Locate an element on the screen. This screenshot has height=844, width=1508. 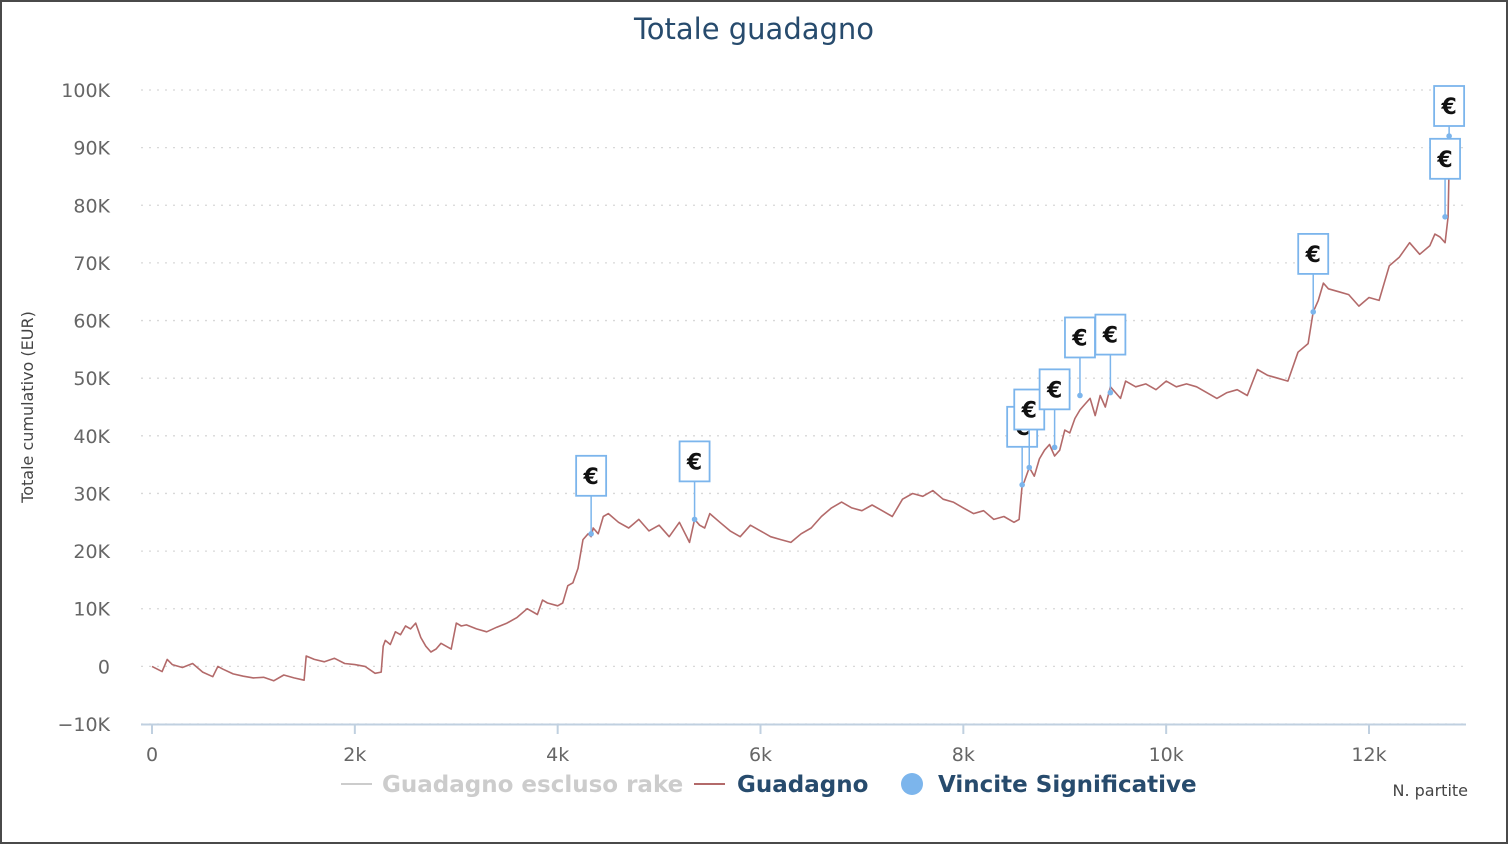
y-tick-label: 60K is located at coordinates (91, 322).